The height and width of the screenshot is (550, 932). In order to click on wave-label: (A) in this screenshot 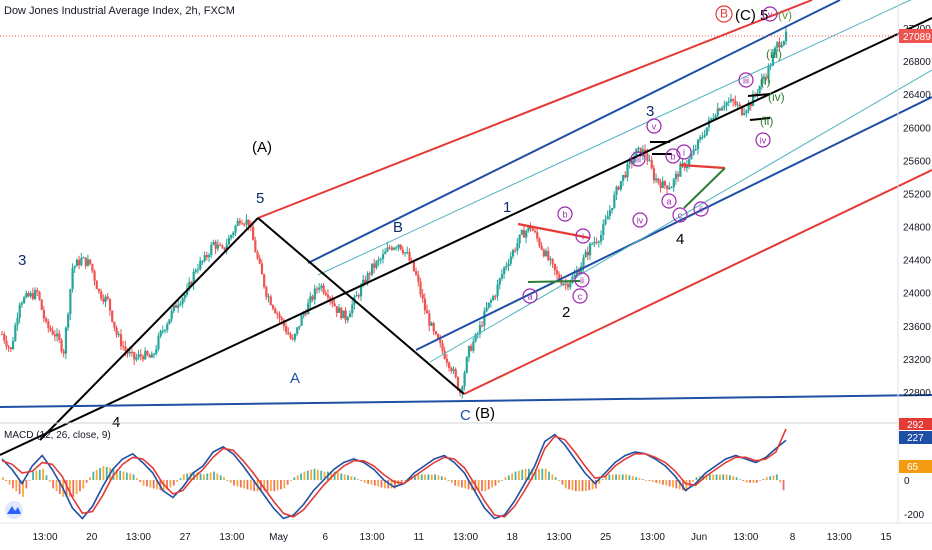, I will do `click(262, 147)`.